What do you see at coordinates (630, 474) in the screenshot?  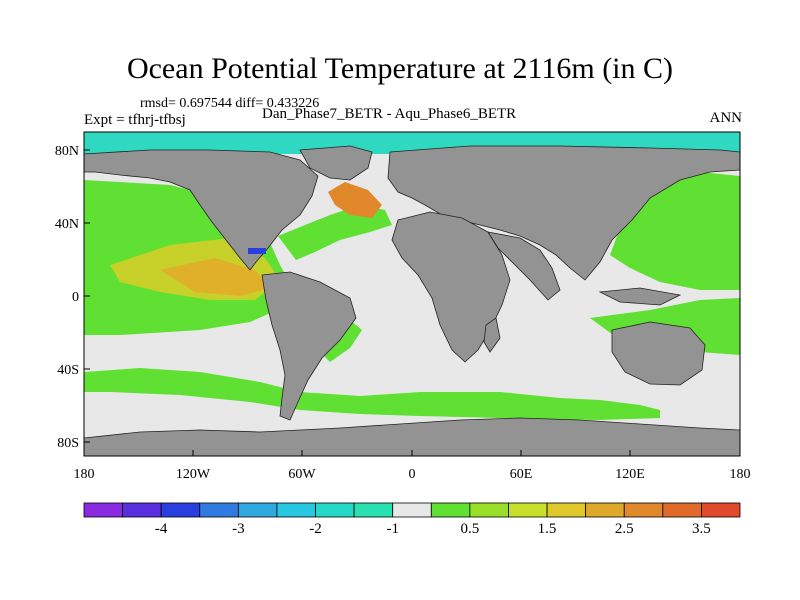 I see `x-tick-label: 120E` at bounding box center [630, 474].